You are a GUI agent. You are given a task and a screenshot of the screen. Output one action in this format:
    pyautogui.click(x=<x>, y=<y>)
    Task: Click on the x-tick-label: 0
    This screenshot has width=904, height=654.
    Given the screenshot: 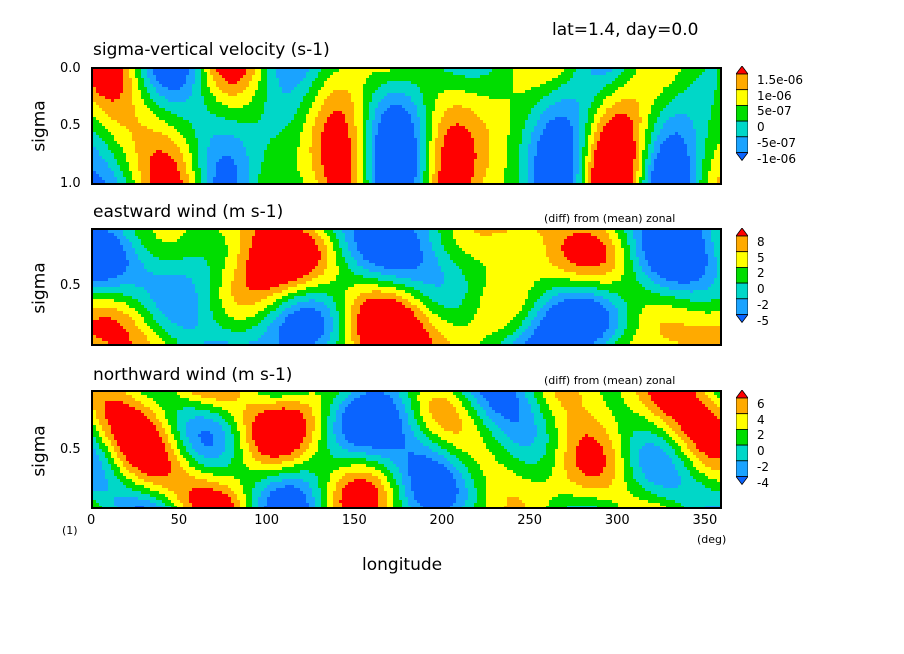 What is the action you would take?
    pyautogui.click(x=91, y=520)
    